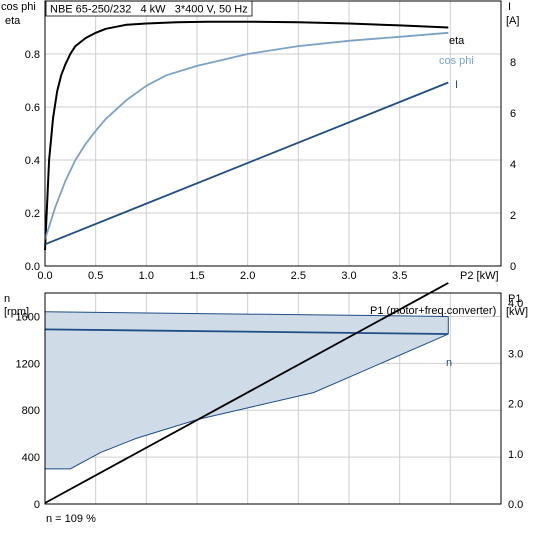 This screenshot has height=533, width=533. Describe the element at coordinates (31, 411) in the screenshot. I see `bottom-left-tick-label: 800` at that location.